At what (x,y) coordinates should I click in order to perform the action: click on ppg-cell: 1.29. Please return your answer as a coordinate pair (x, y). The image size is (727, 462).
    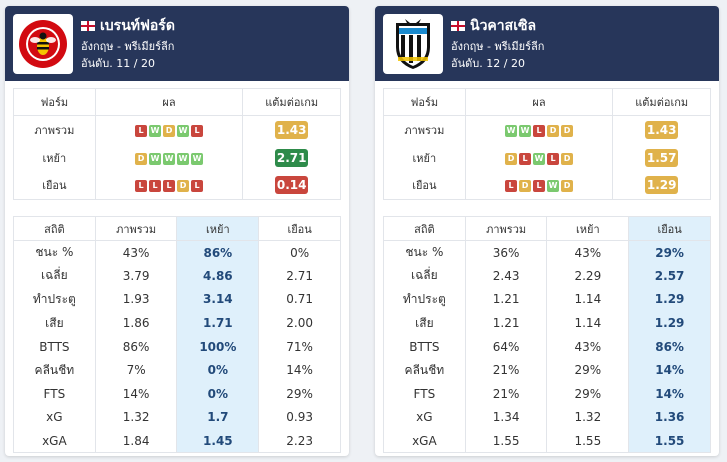
    Looking at the image, I should click on (662, 186).